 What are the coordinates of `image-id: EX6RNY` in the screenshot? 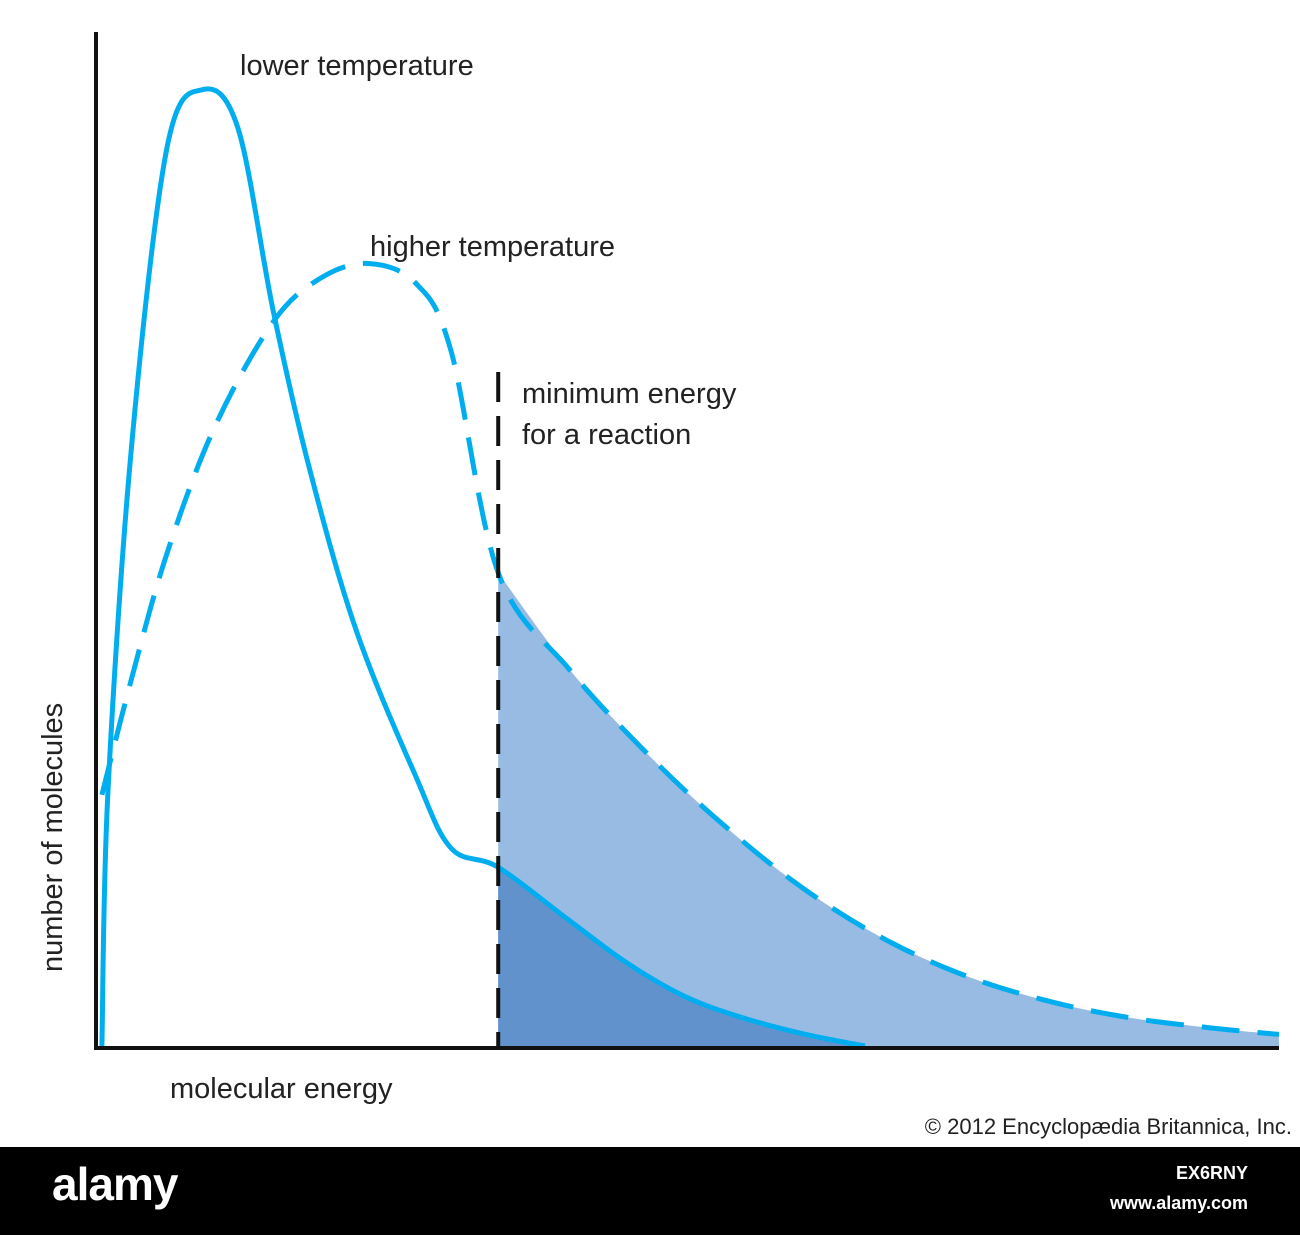 It's located at (1211, 1173).